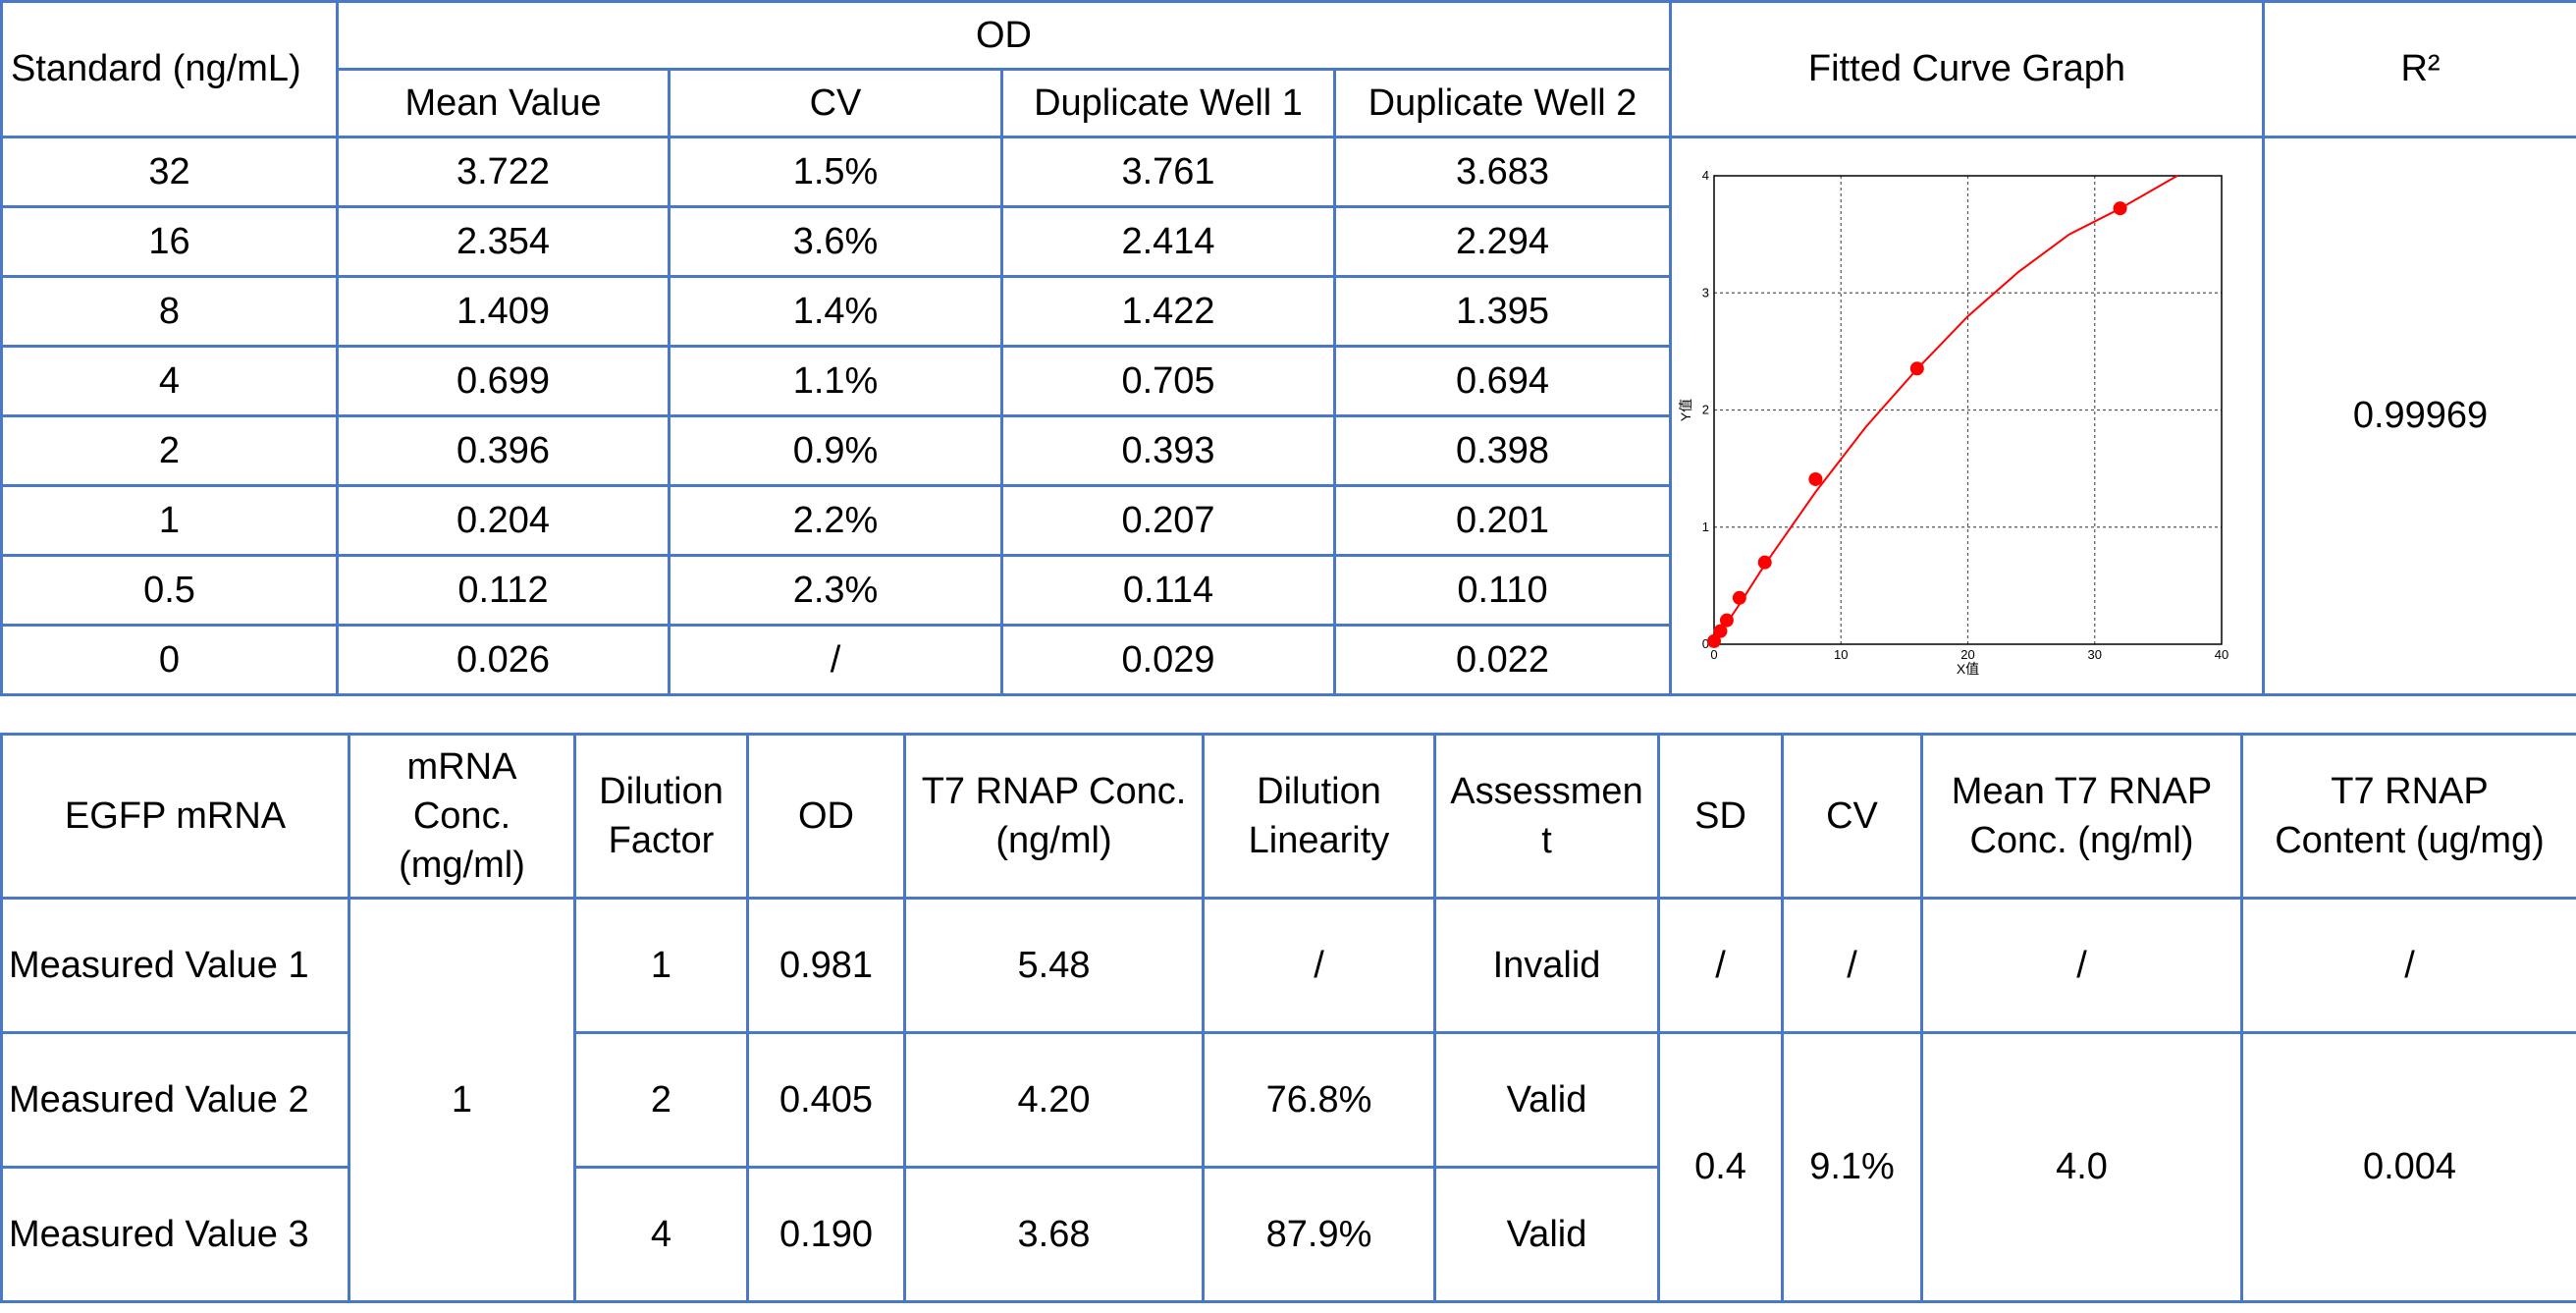 The height and width of the screenshot is (1313, 2576). What do you see at coordinates (1502, 103) in the screenshot?
I see `header-duplicate-well-2: Duplicate Well 2` at bounding box center [1502, 103].